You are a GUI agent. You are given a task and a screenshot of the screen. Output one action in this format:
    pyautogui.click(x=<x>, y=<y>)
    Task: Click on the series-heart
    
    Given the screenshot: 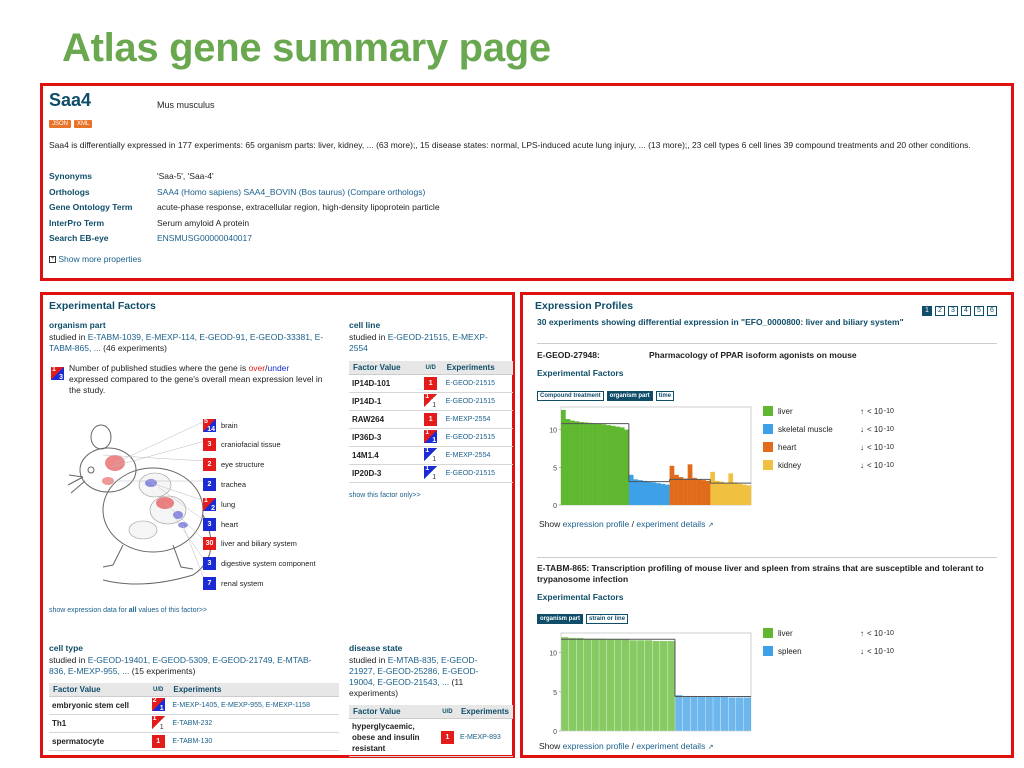 What is the action you would take?
    pyautogui.click(x=690, y=484)
    